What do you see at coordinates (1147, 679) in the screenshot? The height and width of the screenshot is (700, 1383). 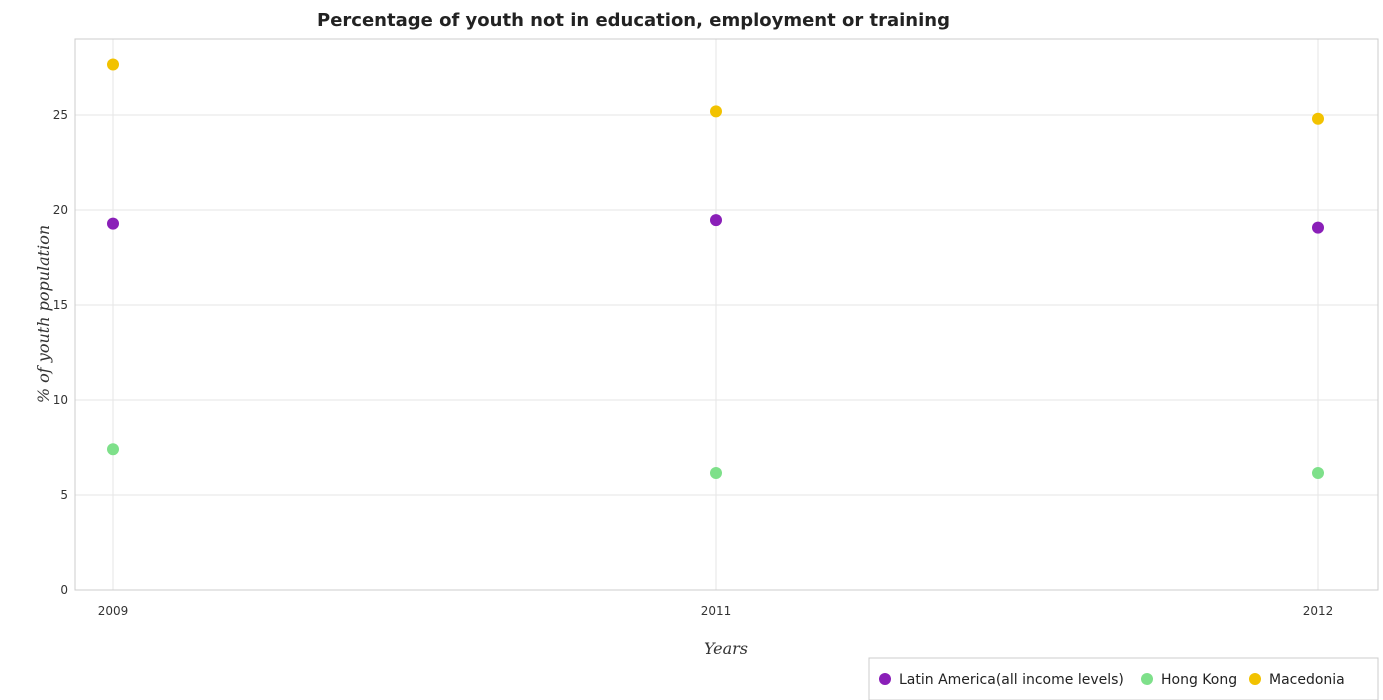 I see `legend-marker-hong-kong` at bounding box center [1147, 679].